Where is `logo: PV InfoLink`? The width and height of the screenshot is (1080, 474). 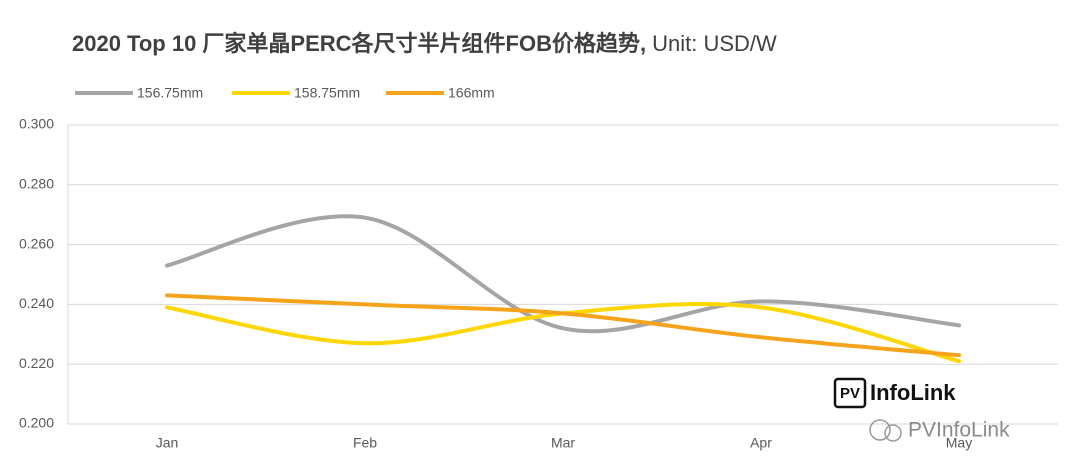 logo: PV InfoLink is located at coordinates (894, 393).